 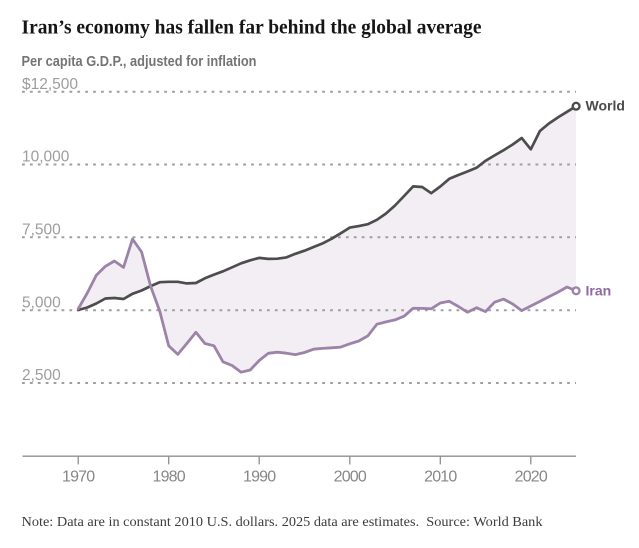 I want to click on svg-text: 2,500, so click(x=41, y=375).